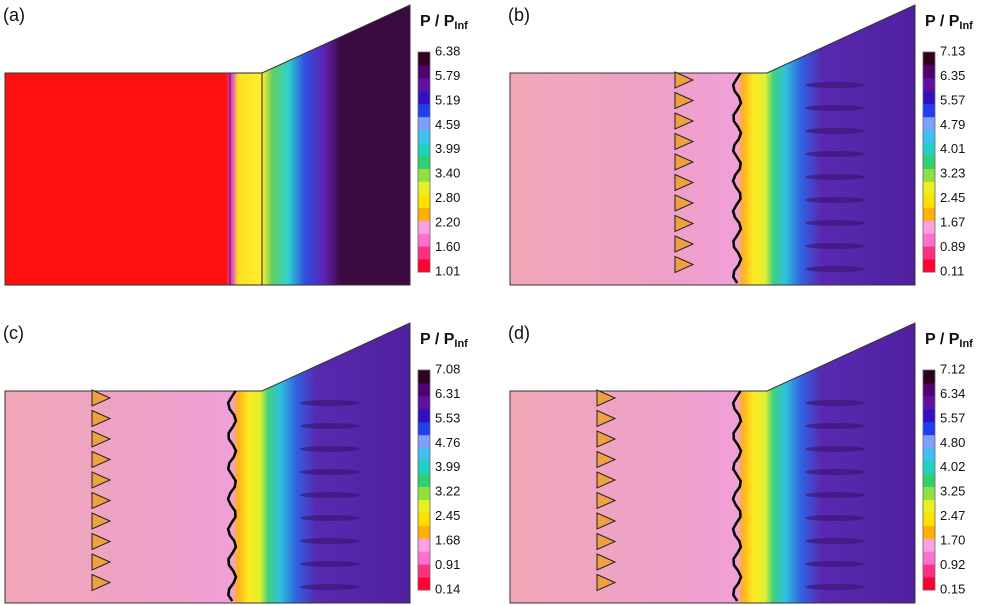 The height and width of the screenshot is (605, 1000). What do you see at coordinates (447, 588) in the screenshot?
I see `colorbar-tick-label: 0.14` at bounding box center [447, 588].